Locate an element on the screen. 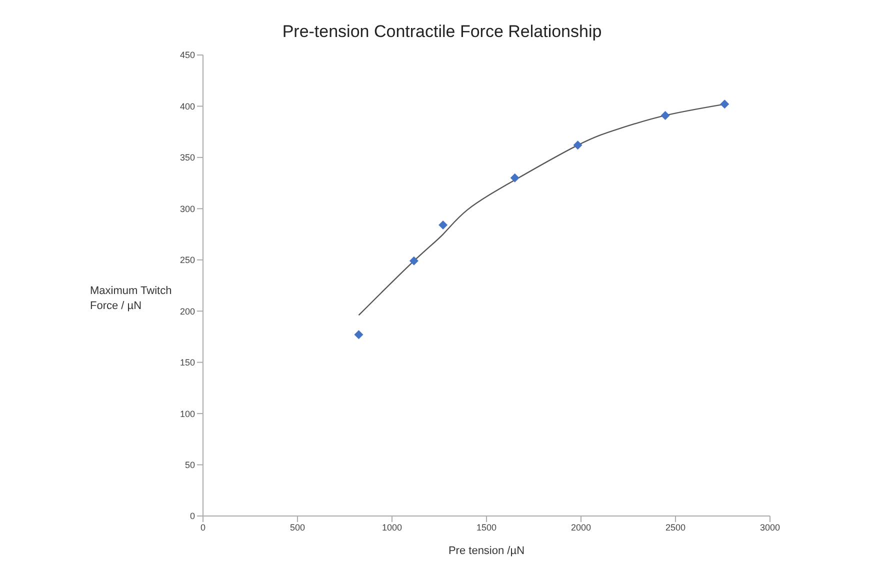 This screenshot has width=884, height=582. y-tick-label: 50 is located at coordinates (189, 465).